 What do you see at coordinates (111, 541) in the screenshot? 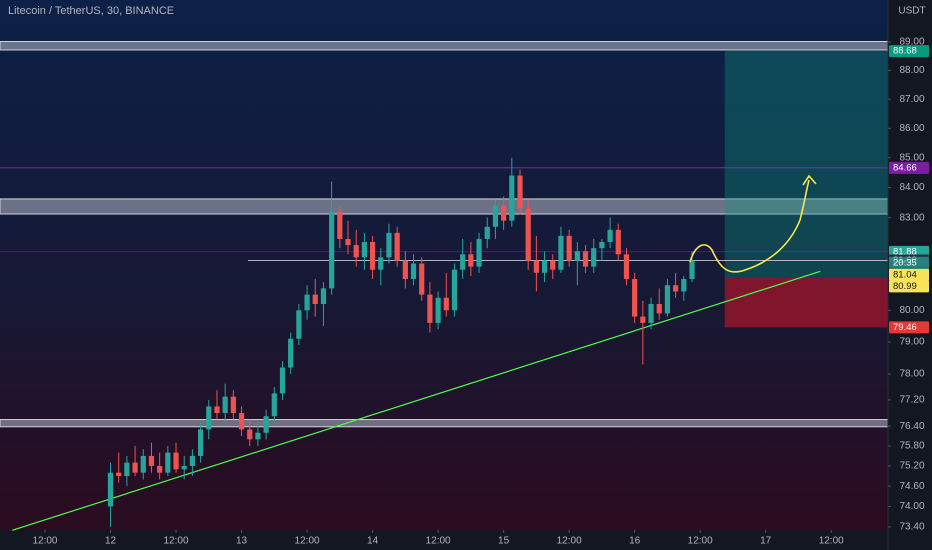
I see `x-tick-label: 12` at bounding box center [111, 541].